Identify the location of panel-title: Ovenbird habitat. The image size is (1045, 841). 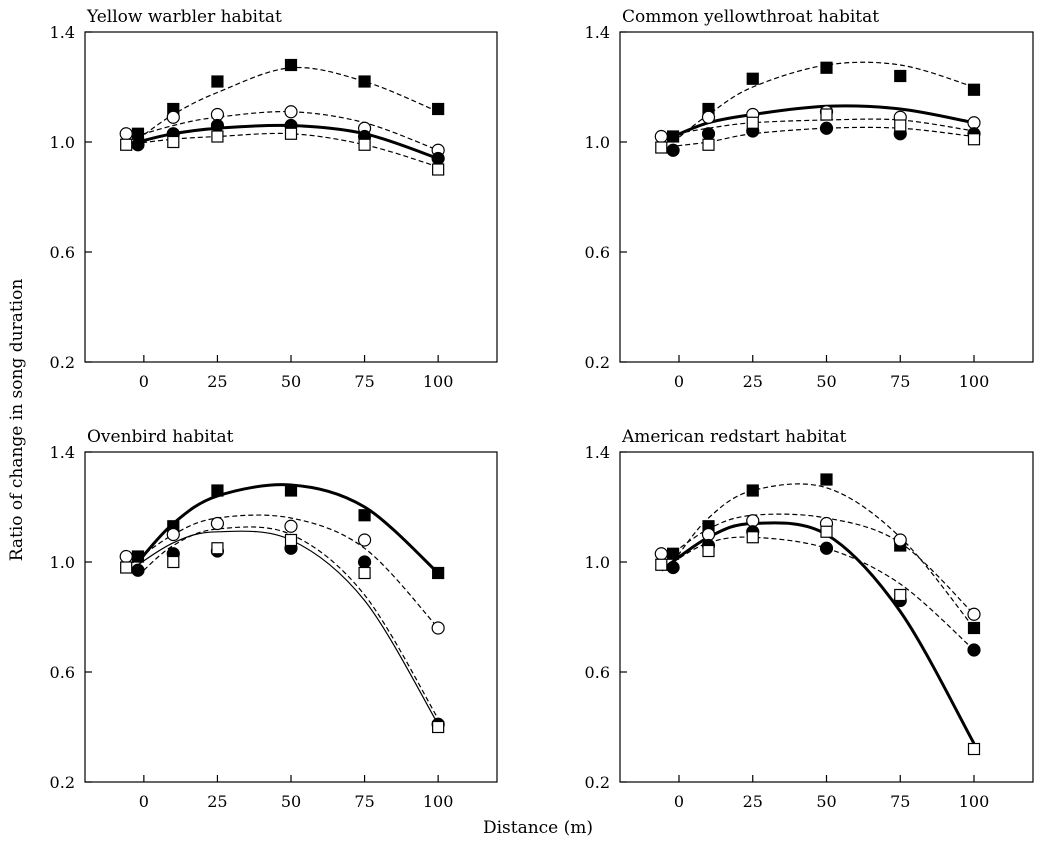
(160, 437).